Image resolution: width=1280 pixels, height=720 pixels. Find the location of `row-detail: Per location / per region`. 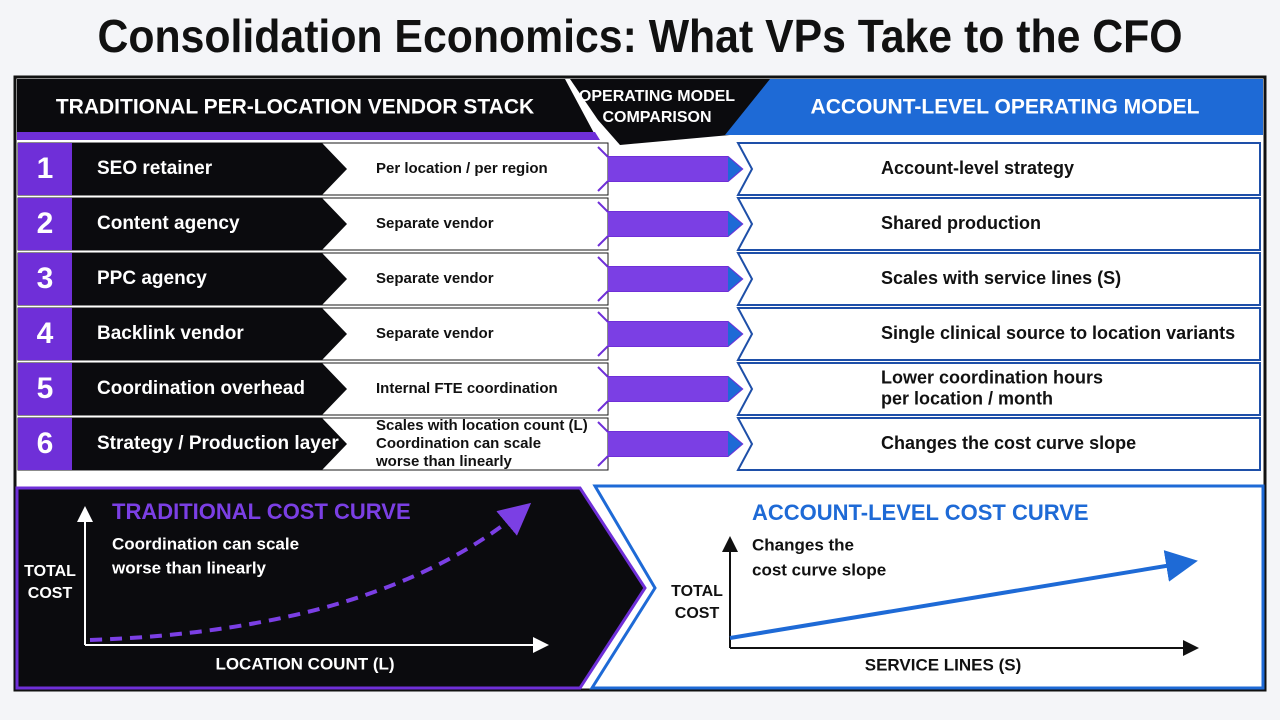

row-detail: Per location / per region is located at coordinates (462, 168).